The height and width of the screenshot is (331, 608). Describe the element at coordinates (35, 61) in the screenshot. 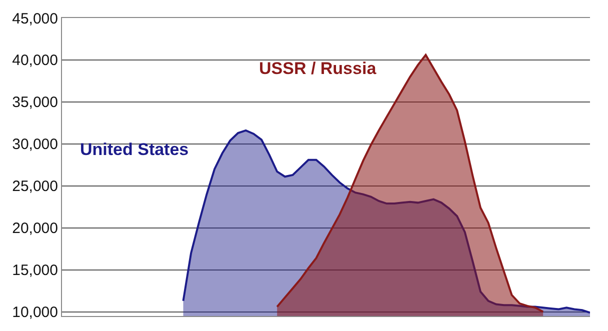

I see `y-tick-label: 40,000` at that location.